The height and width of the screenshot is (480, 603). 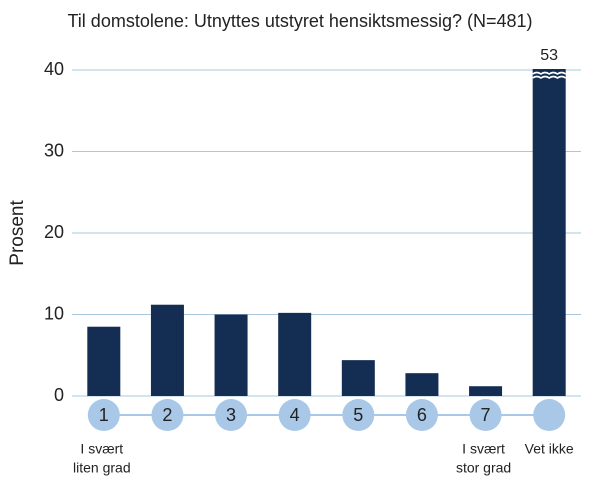 What do you see at coordinates (483, 468) in the screenshot?
I see `category-note: stor grad` at bounding box center [483, 468].